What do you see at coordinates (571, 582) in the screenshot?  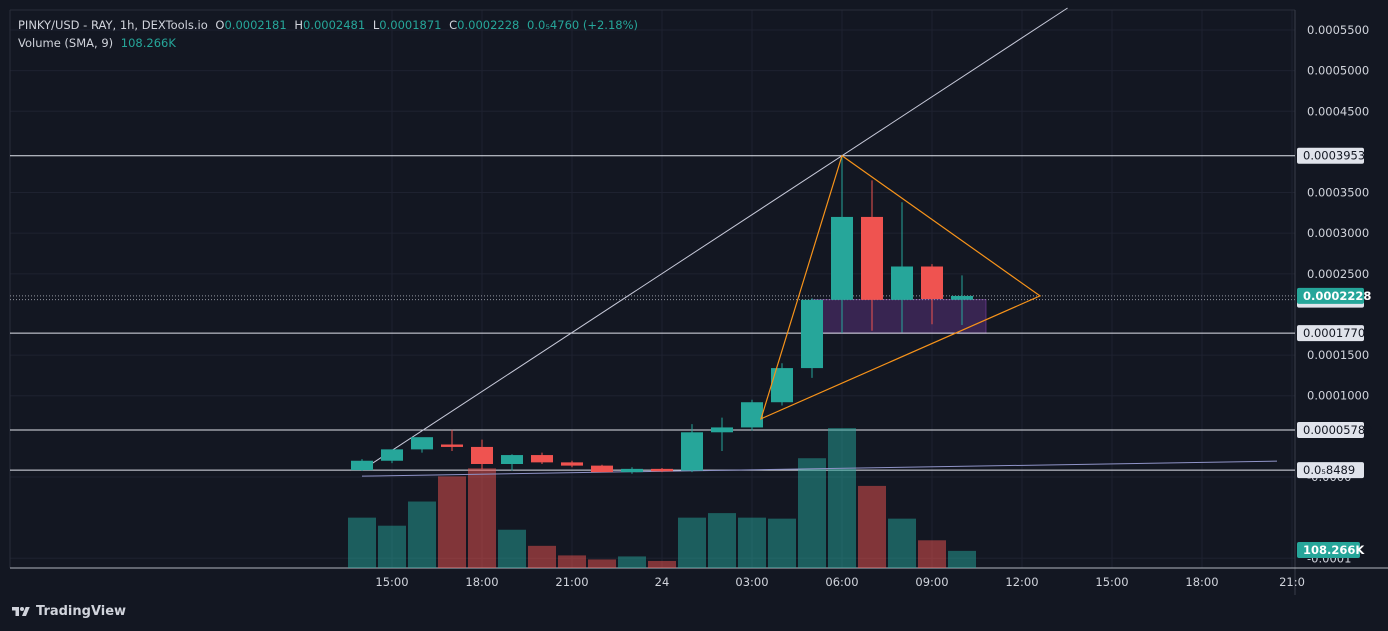 I see `time-tick-label: 21:00` at bounding box center [571, 582].